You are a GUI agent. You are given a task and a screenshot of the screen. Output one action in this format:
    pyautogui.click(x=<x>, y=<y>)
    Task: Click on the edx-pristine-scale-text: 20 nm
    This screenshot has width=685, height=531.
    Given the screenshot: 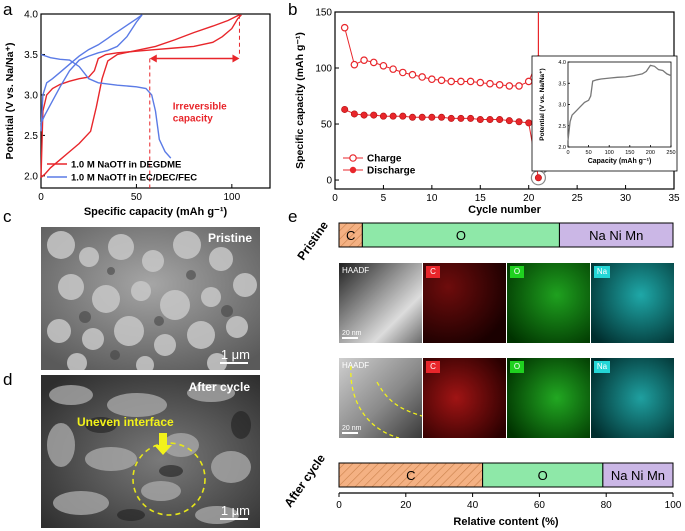 What is the action you would take?
    pyautogui.click(x=352, y=333)
    